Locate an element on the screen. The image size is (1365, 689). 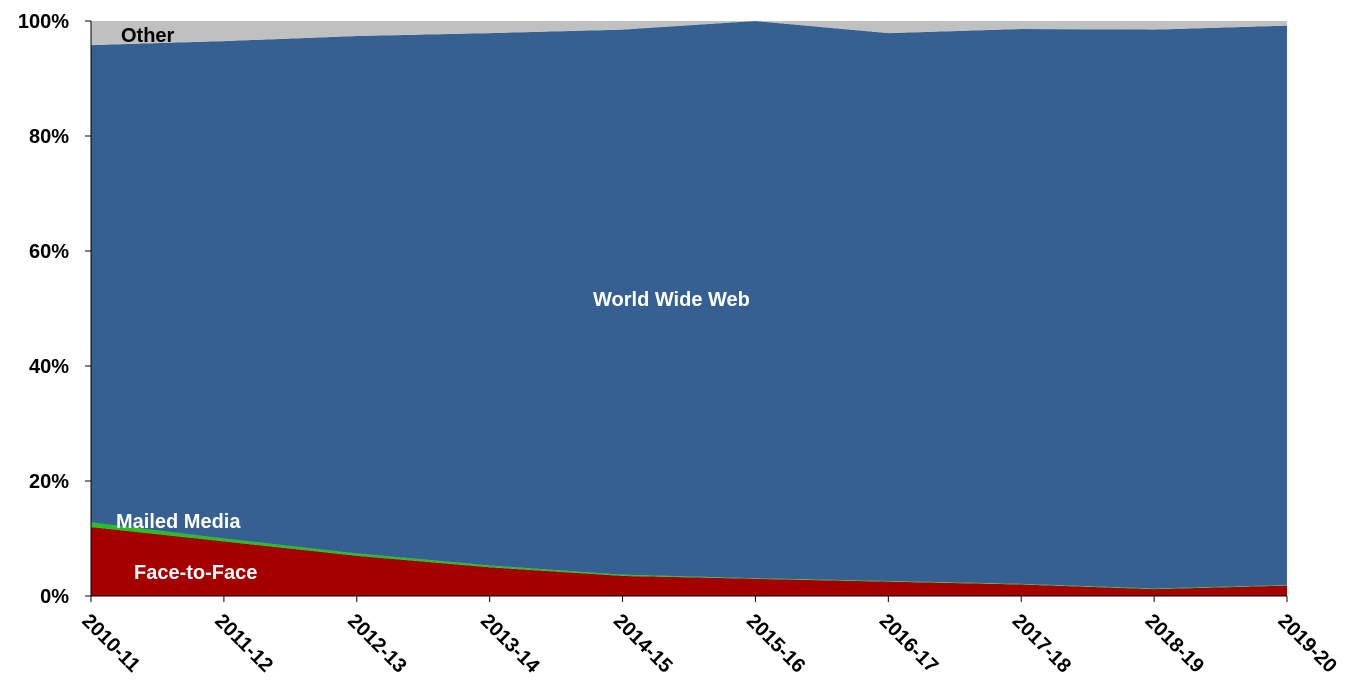
series-label-face-to-face: Face-to-Face is located at coordinates (195, 573).